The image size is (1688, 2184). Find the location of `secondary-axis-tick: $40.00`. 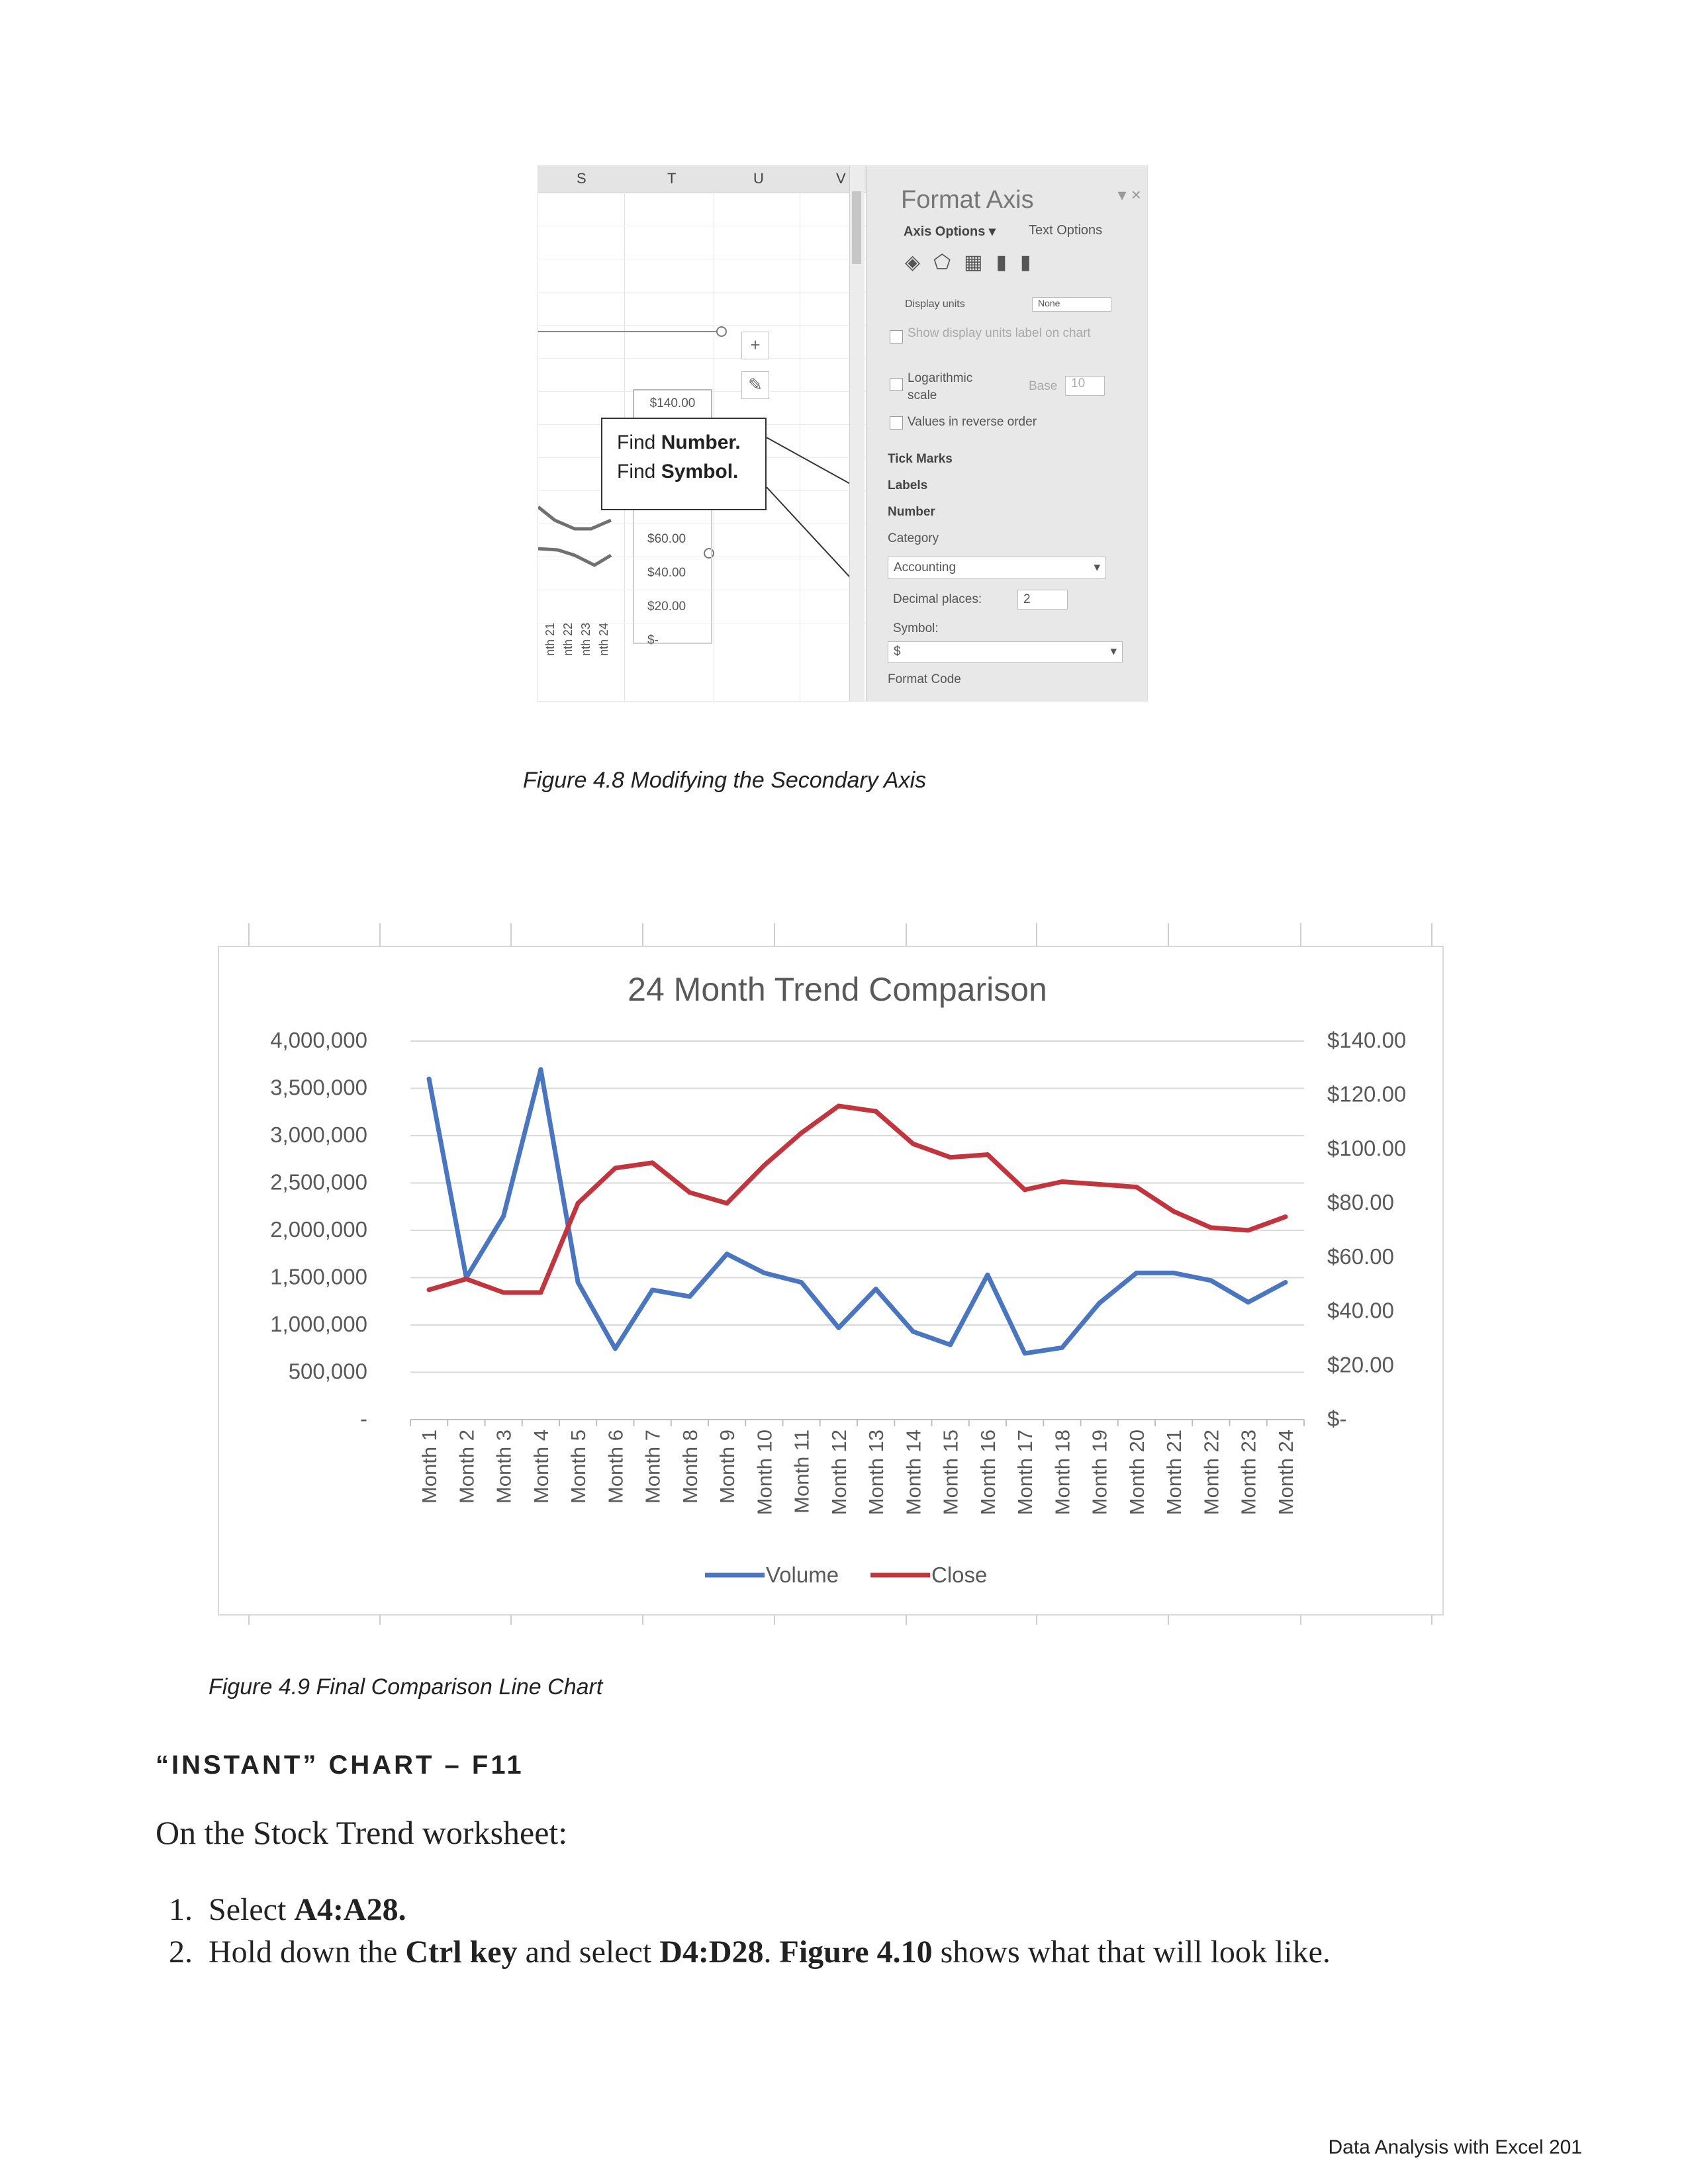

secondary-axis-tick: $40.00 is located at coordinates (1360, 1310).